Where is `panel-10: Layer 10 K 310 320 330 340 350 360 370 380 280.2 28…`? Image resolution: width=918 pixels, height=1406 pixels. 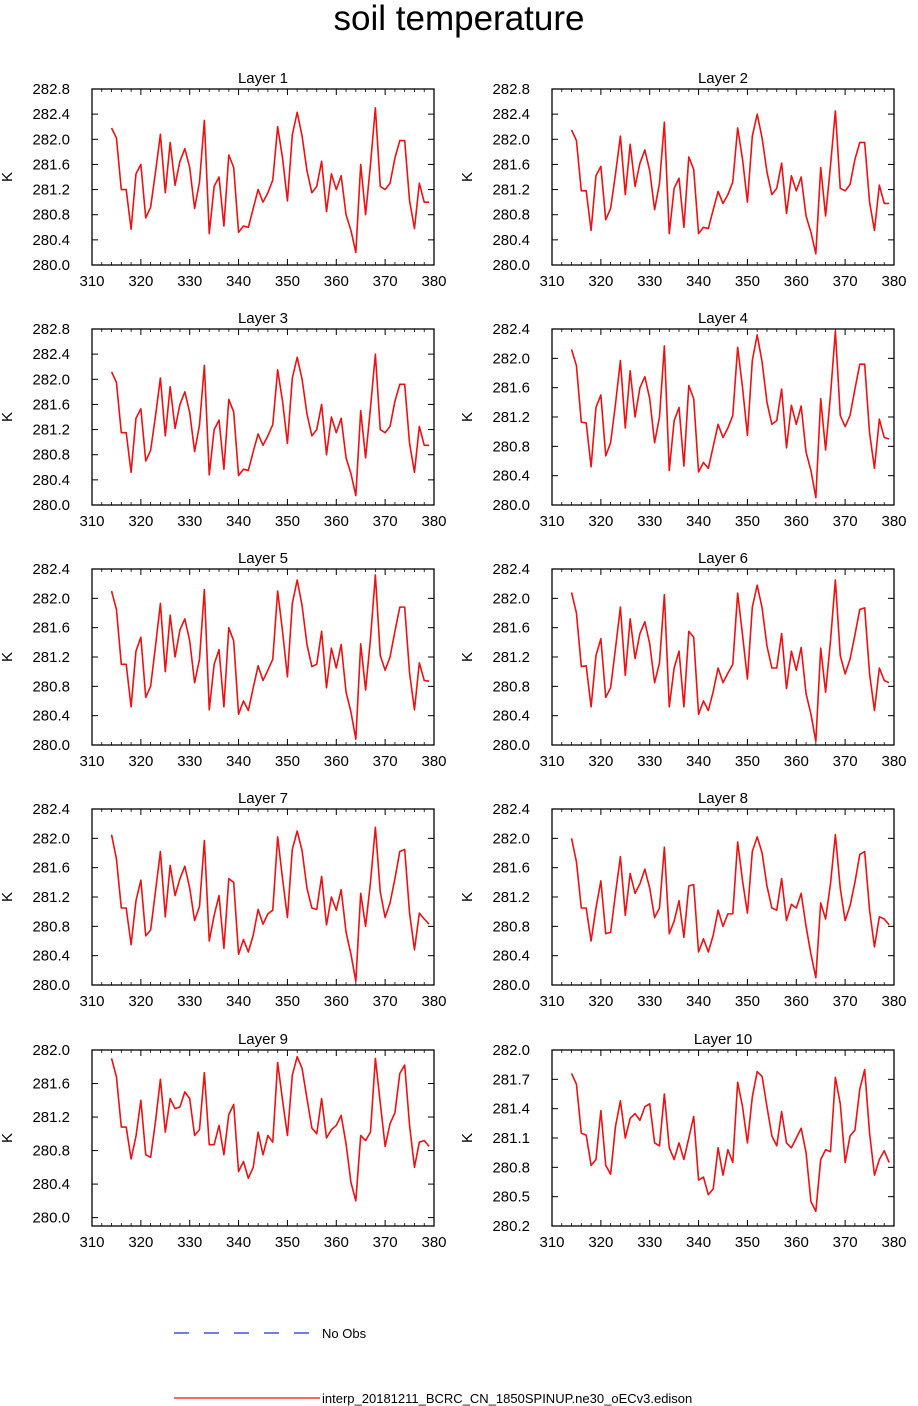
panel-10: Layer 10 K 310 320 330 340 350 360 370 380 280.2 28… is located at coordinates (683, 1141).